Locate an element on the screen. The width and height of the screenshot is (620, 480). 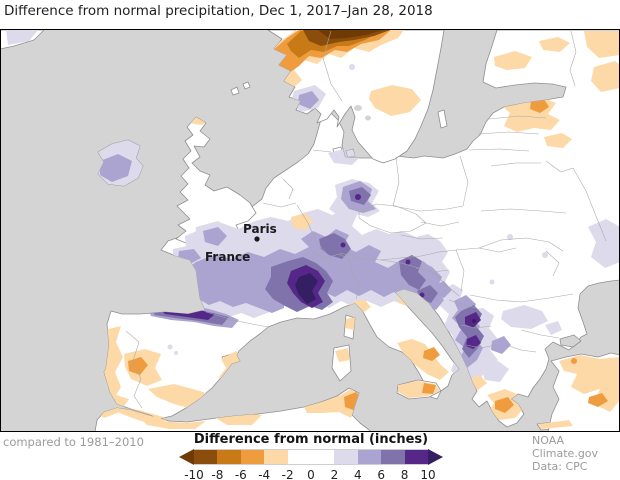
paris-label: Paris is located at coordinates (260, 229).